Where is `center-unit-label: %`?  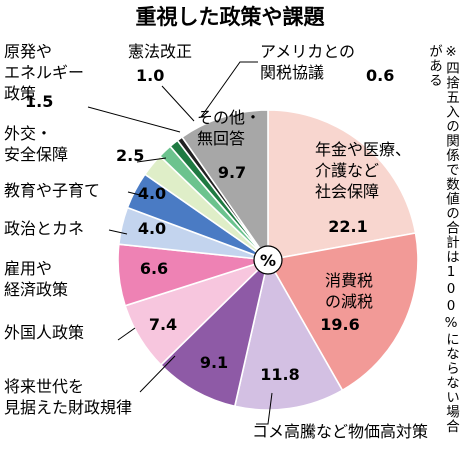 center-unit-label: % is located at coordinates (268, 260).